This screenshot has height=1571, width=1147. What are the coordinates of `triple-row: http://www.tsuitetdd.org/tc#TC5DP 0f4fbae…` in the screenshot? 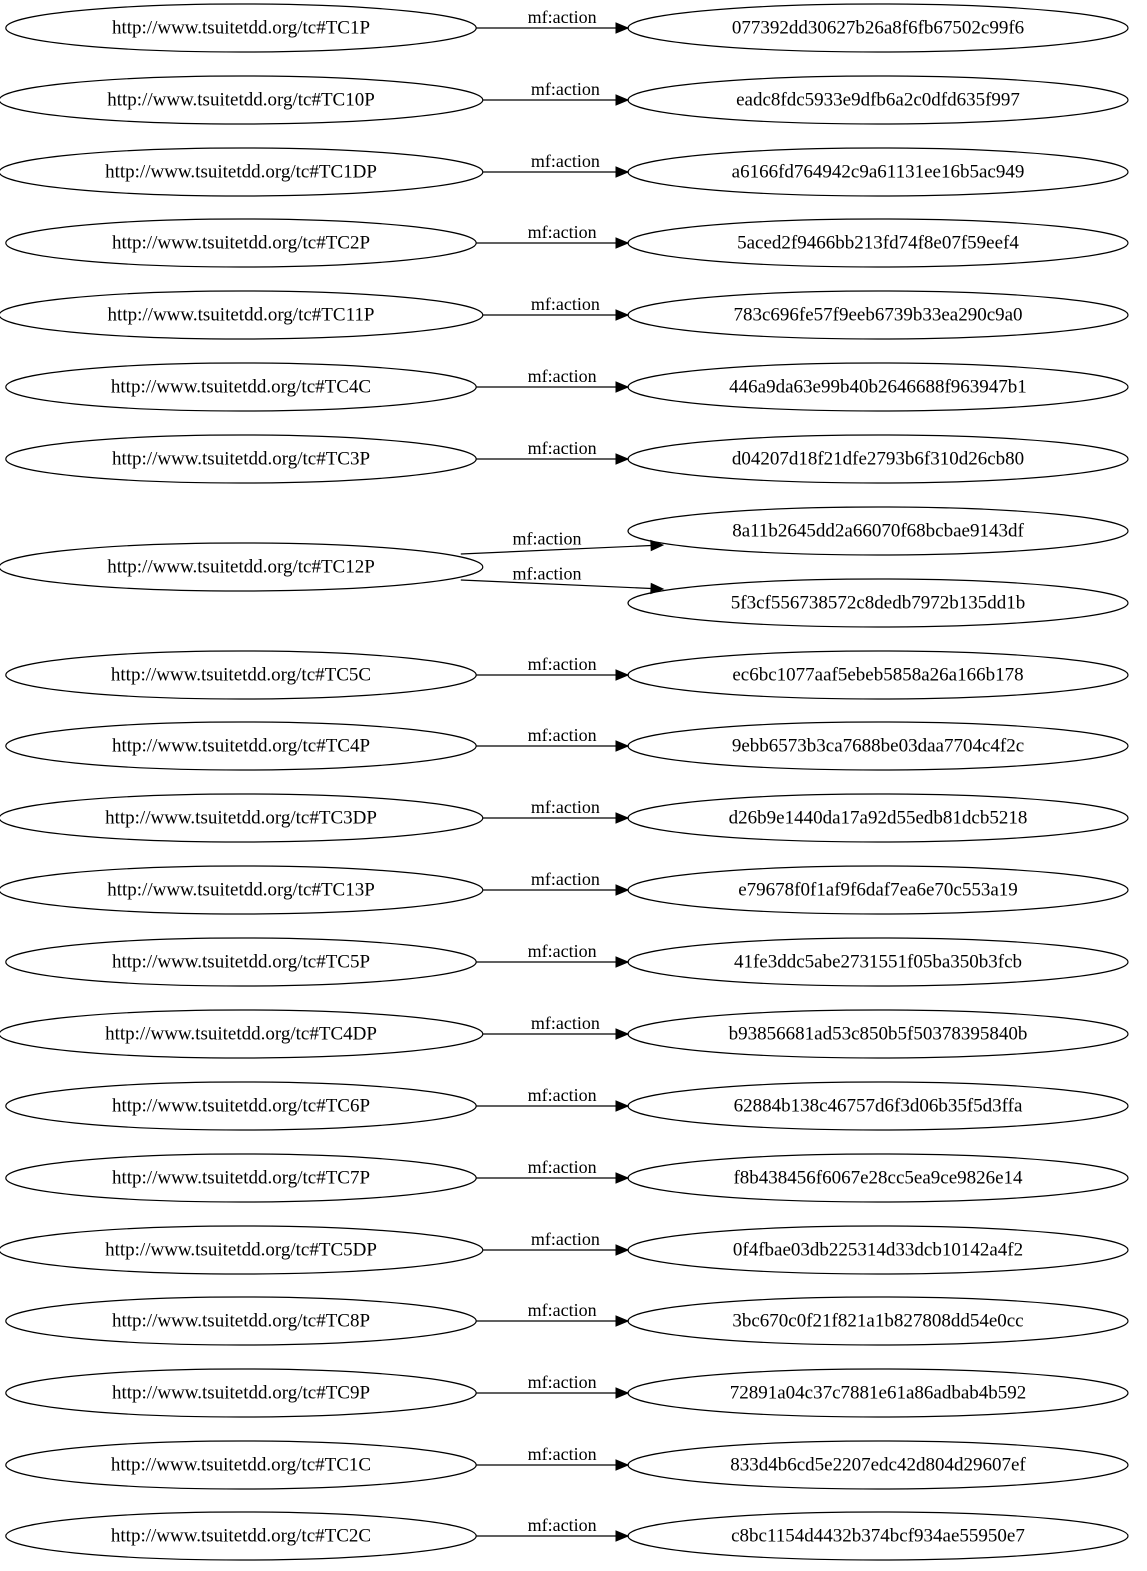 It's located at (564, 1250).